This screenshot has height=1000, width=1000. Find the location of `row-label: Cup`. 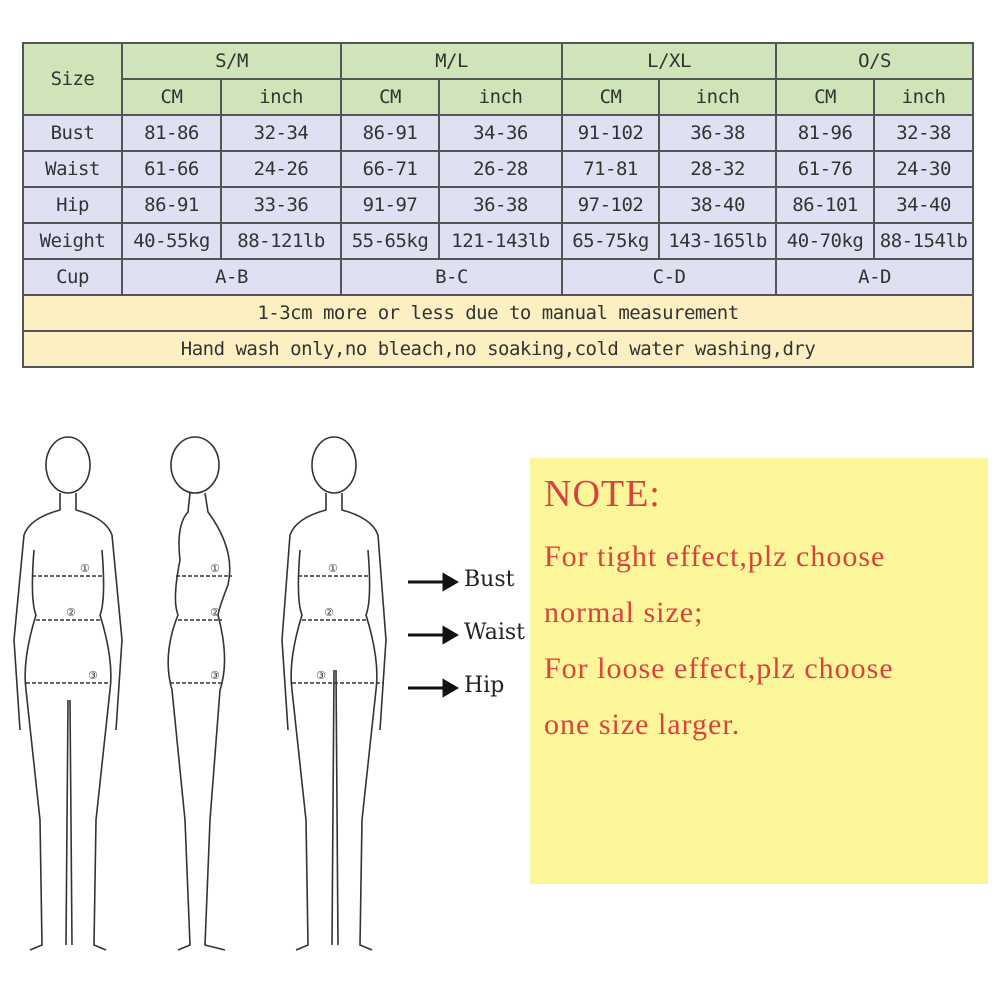

row-label: Cup is located at coordinates (72, 277).